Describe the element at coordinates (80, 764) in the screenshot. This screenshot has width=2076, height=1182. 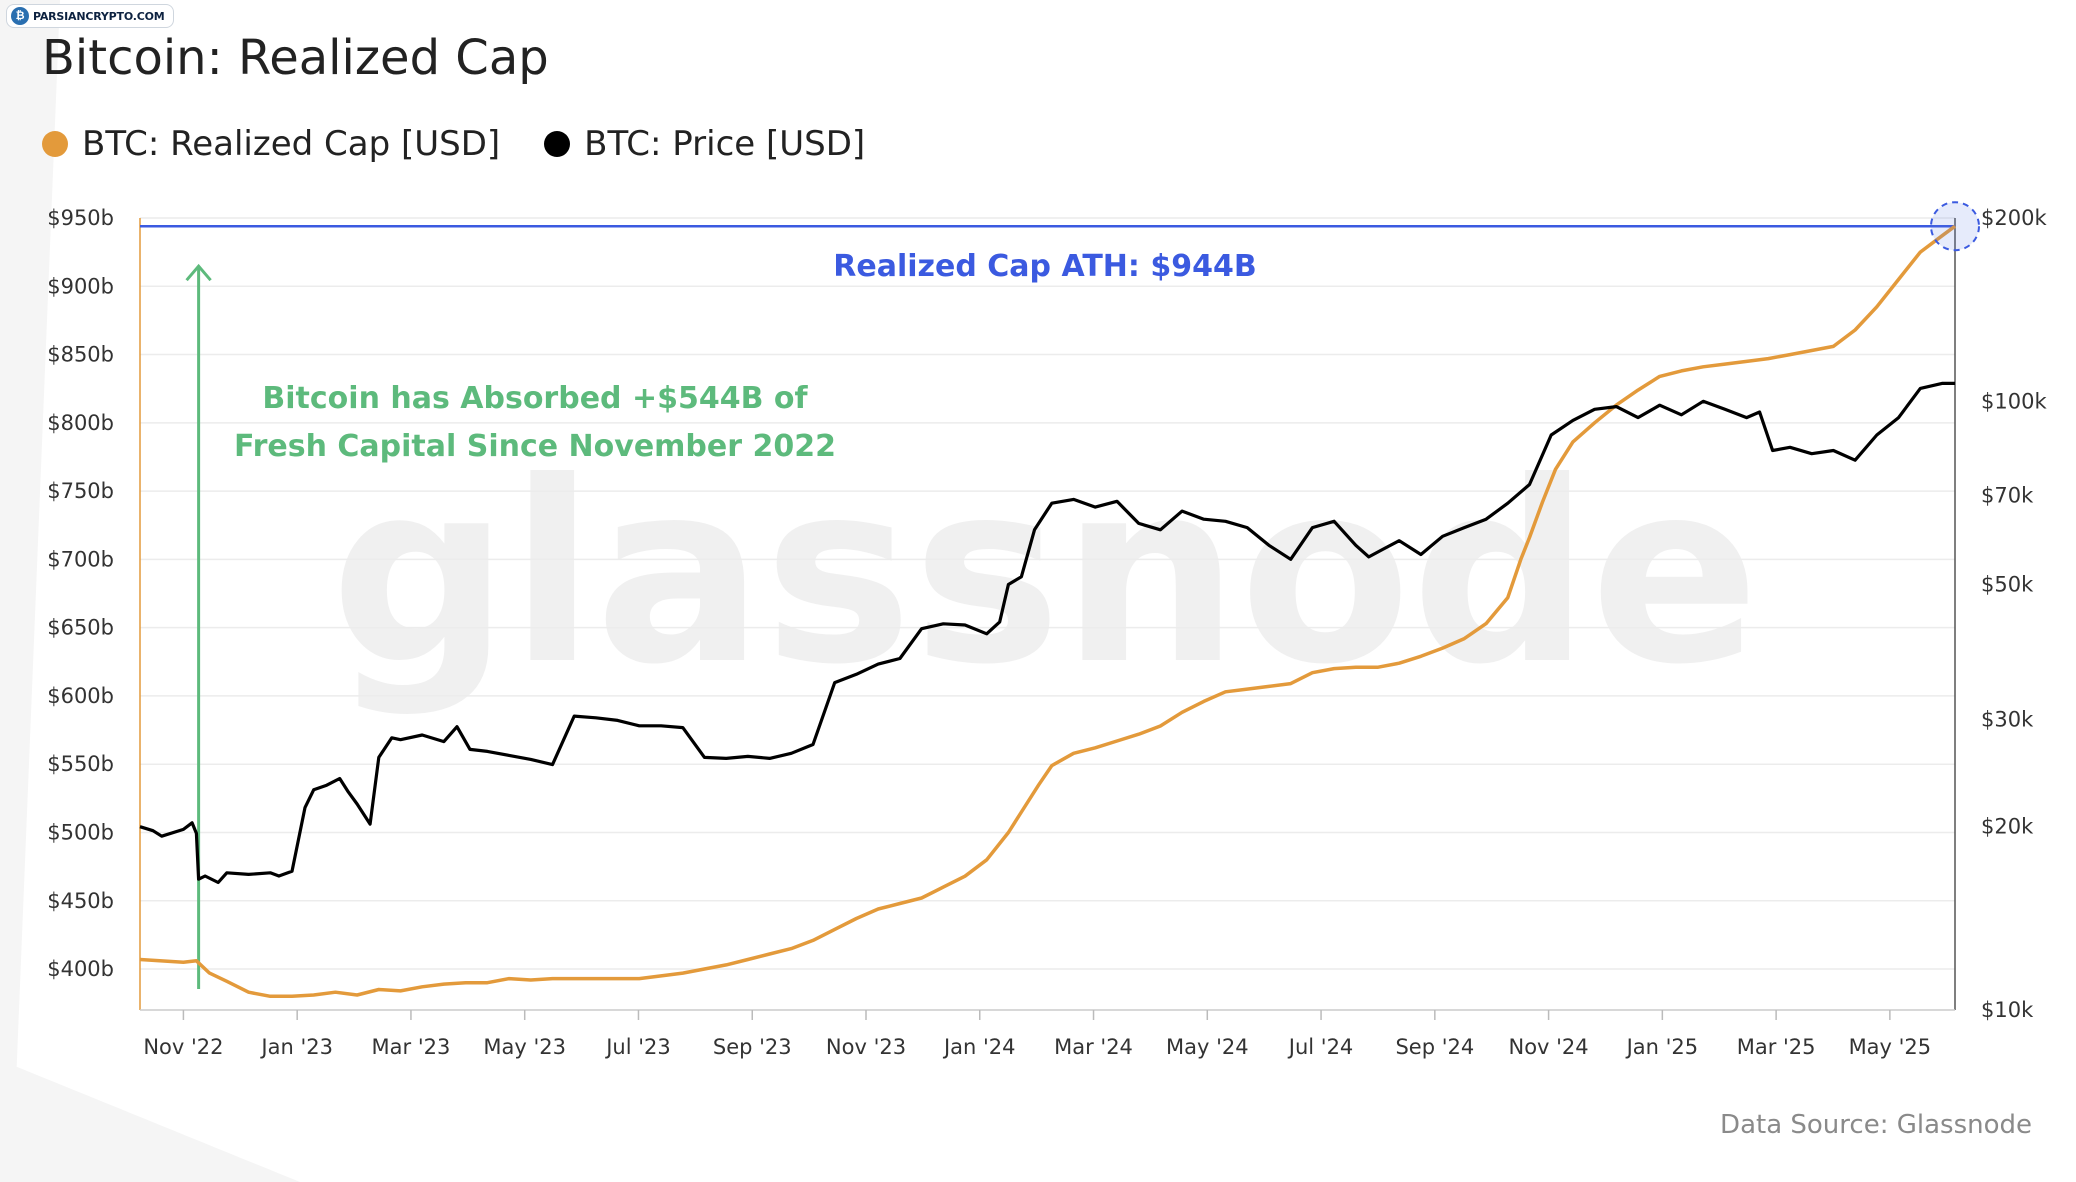
I see `y-left-tick-label: $550b` at that location.